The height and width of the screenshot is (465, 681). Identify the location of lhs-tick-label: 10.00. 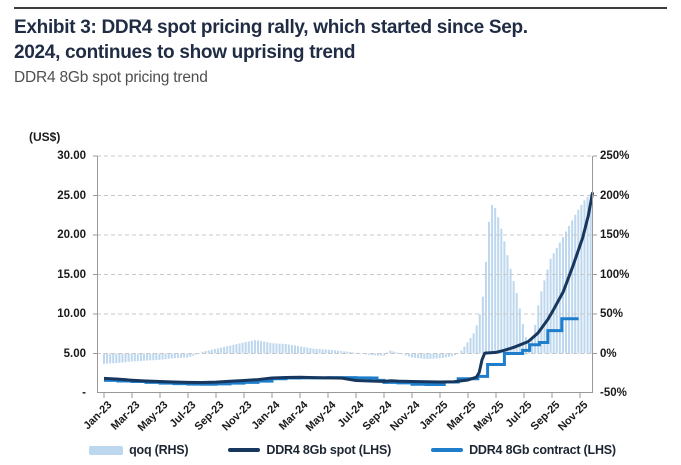
(71, 314).